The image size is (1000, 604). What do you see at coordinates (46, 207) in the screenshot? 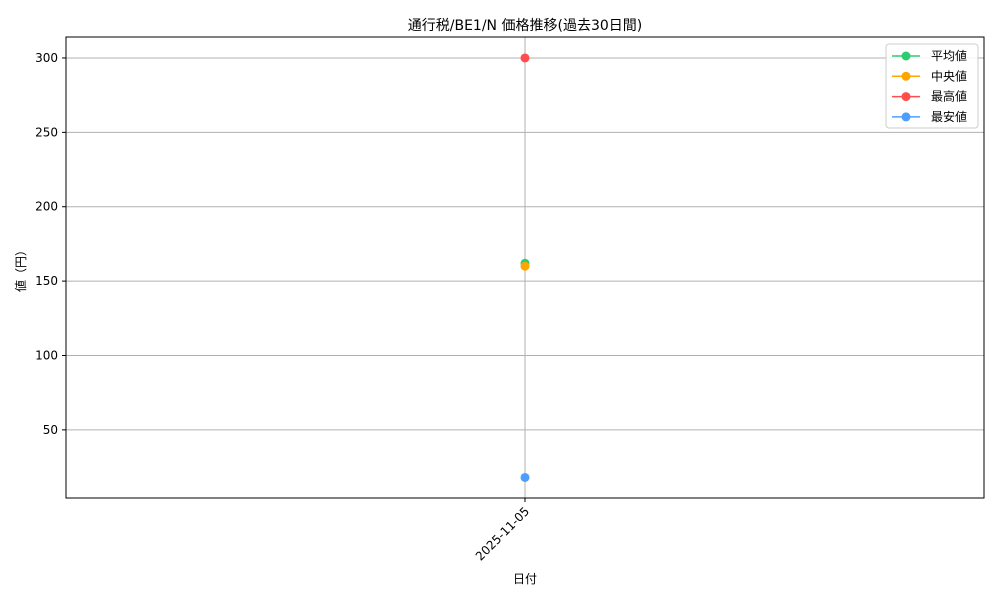
I see `y-tick-label: 200` at bounding box center [46, 207].